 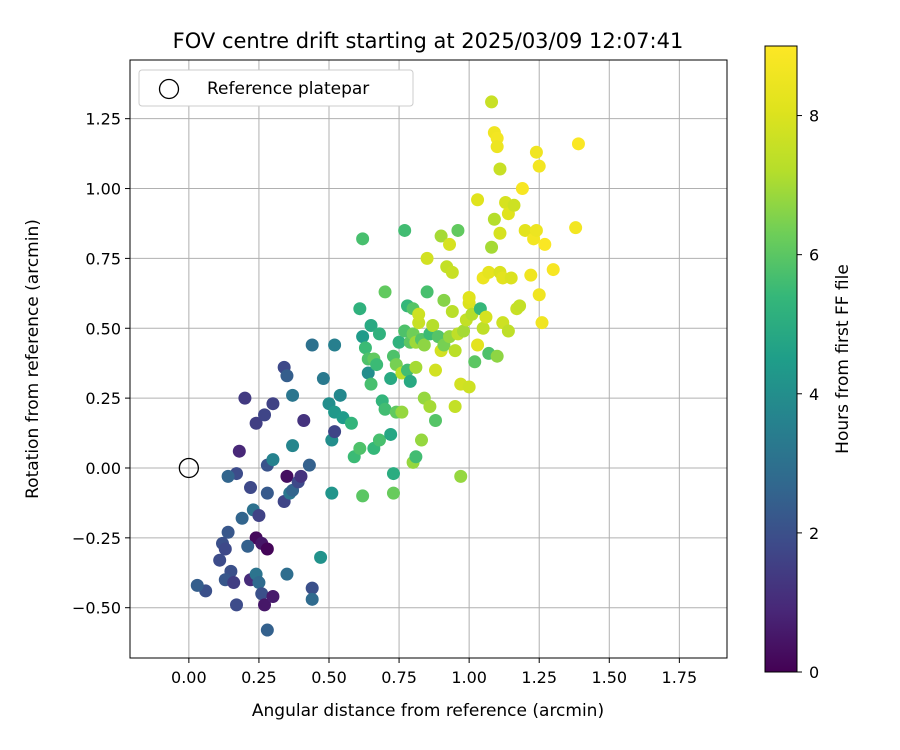 I want to click on y-tick-label: −0.50, so click(x=96, y=608).